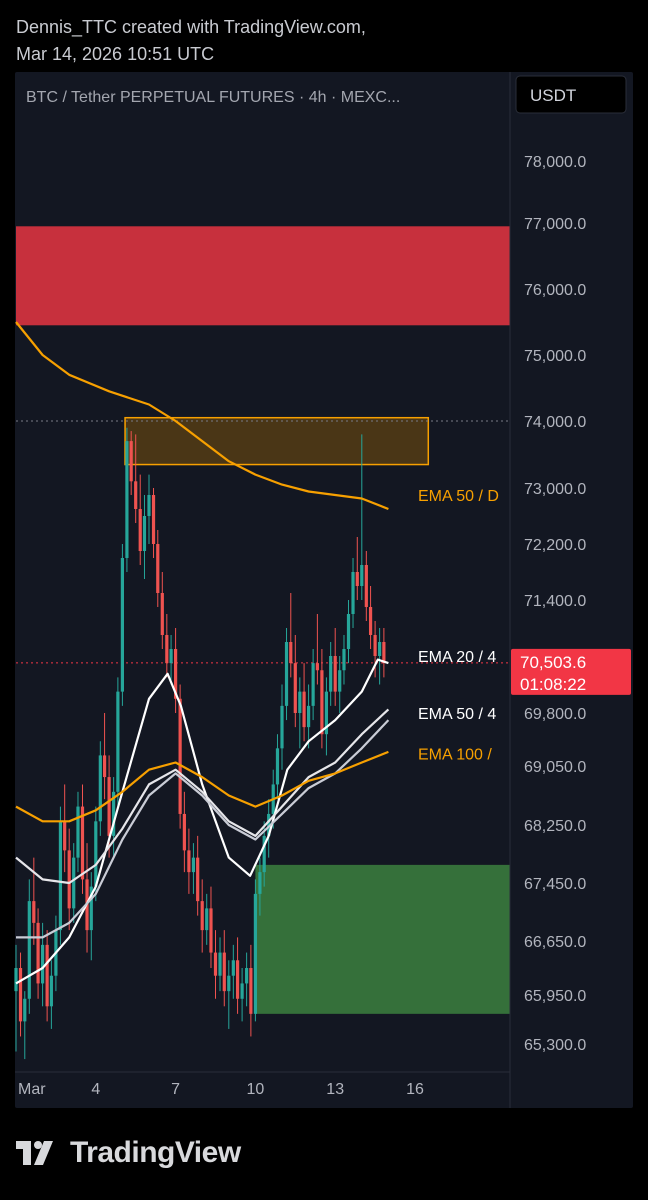 This screenshot has height=1200, width=648. Describe the element at coordinates (555, 826) in the screenshot. I see `price-tick-label: 68,250.0` at that location.